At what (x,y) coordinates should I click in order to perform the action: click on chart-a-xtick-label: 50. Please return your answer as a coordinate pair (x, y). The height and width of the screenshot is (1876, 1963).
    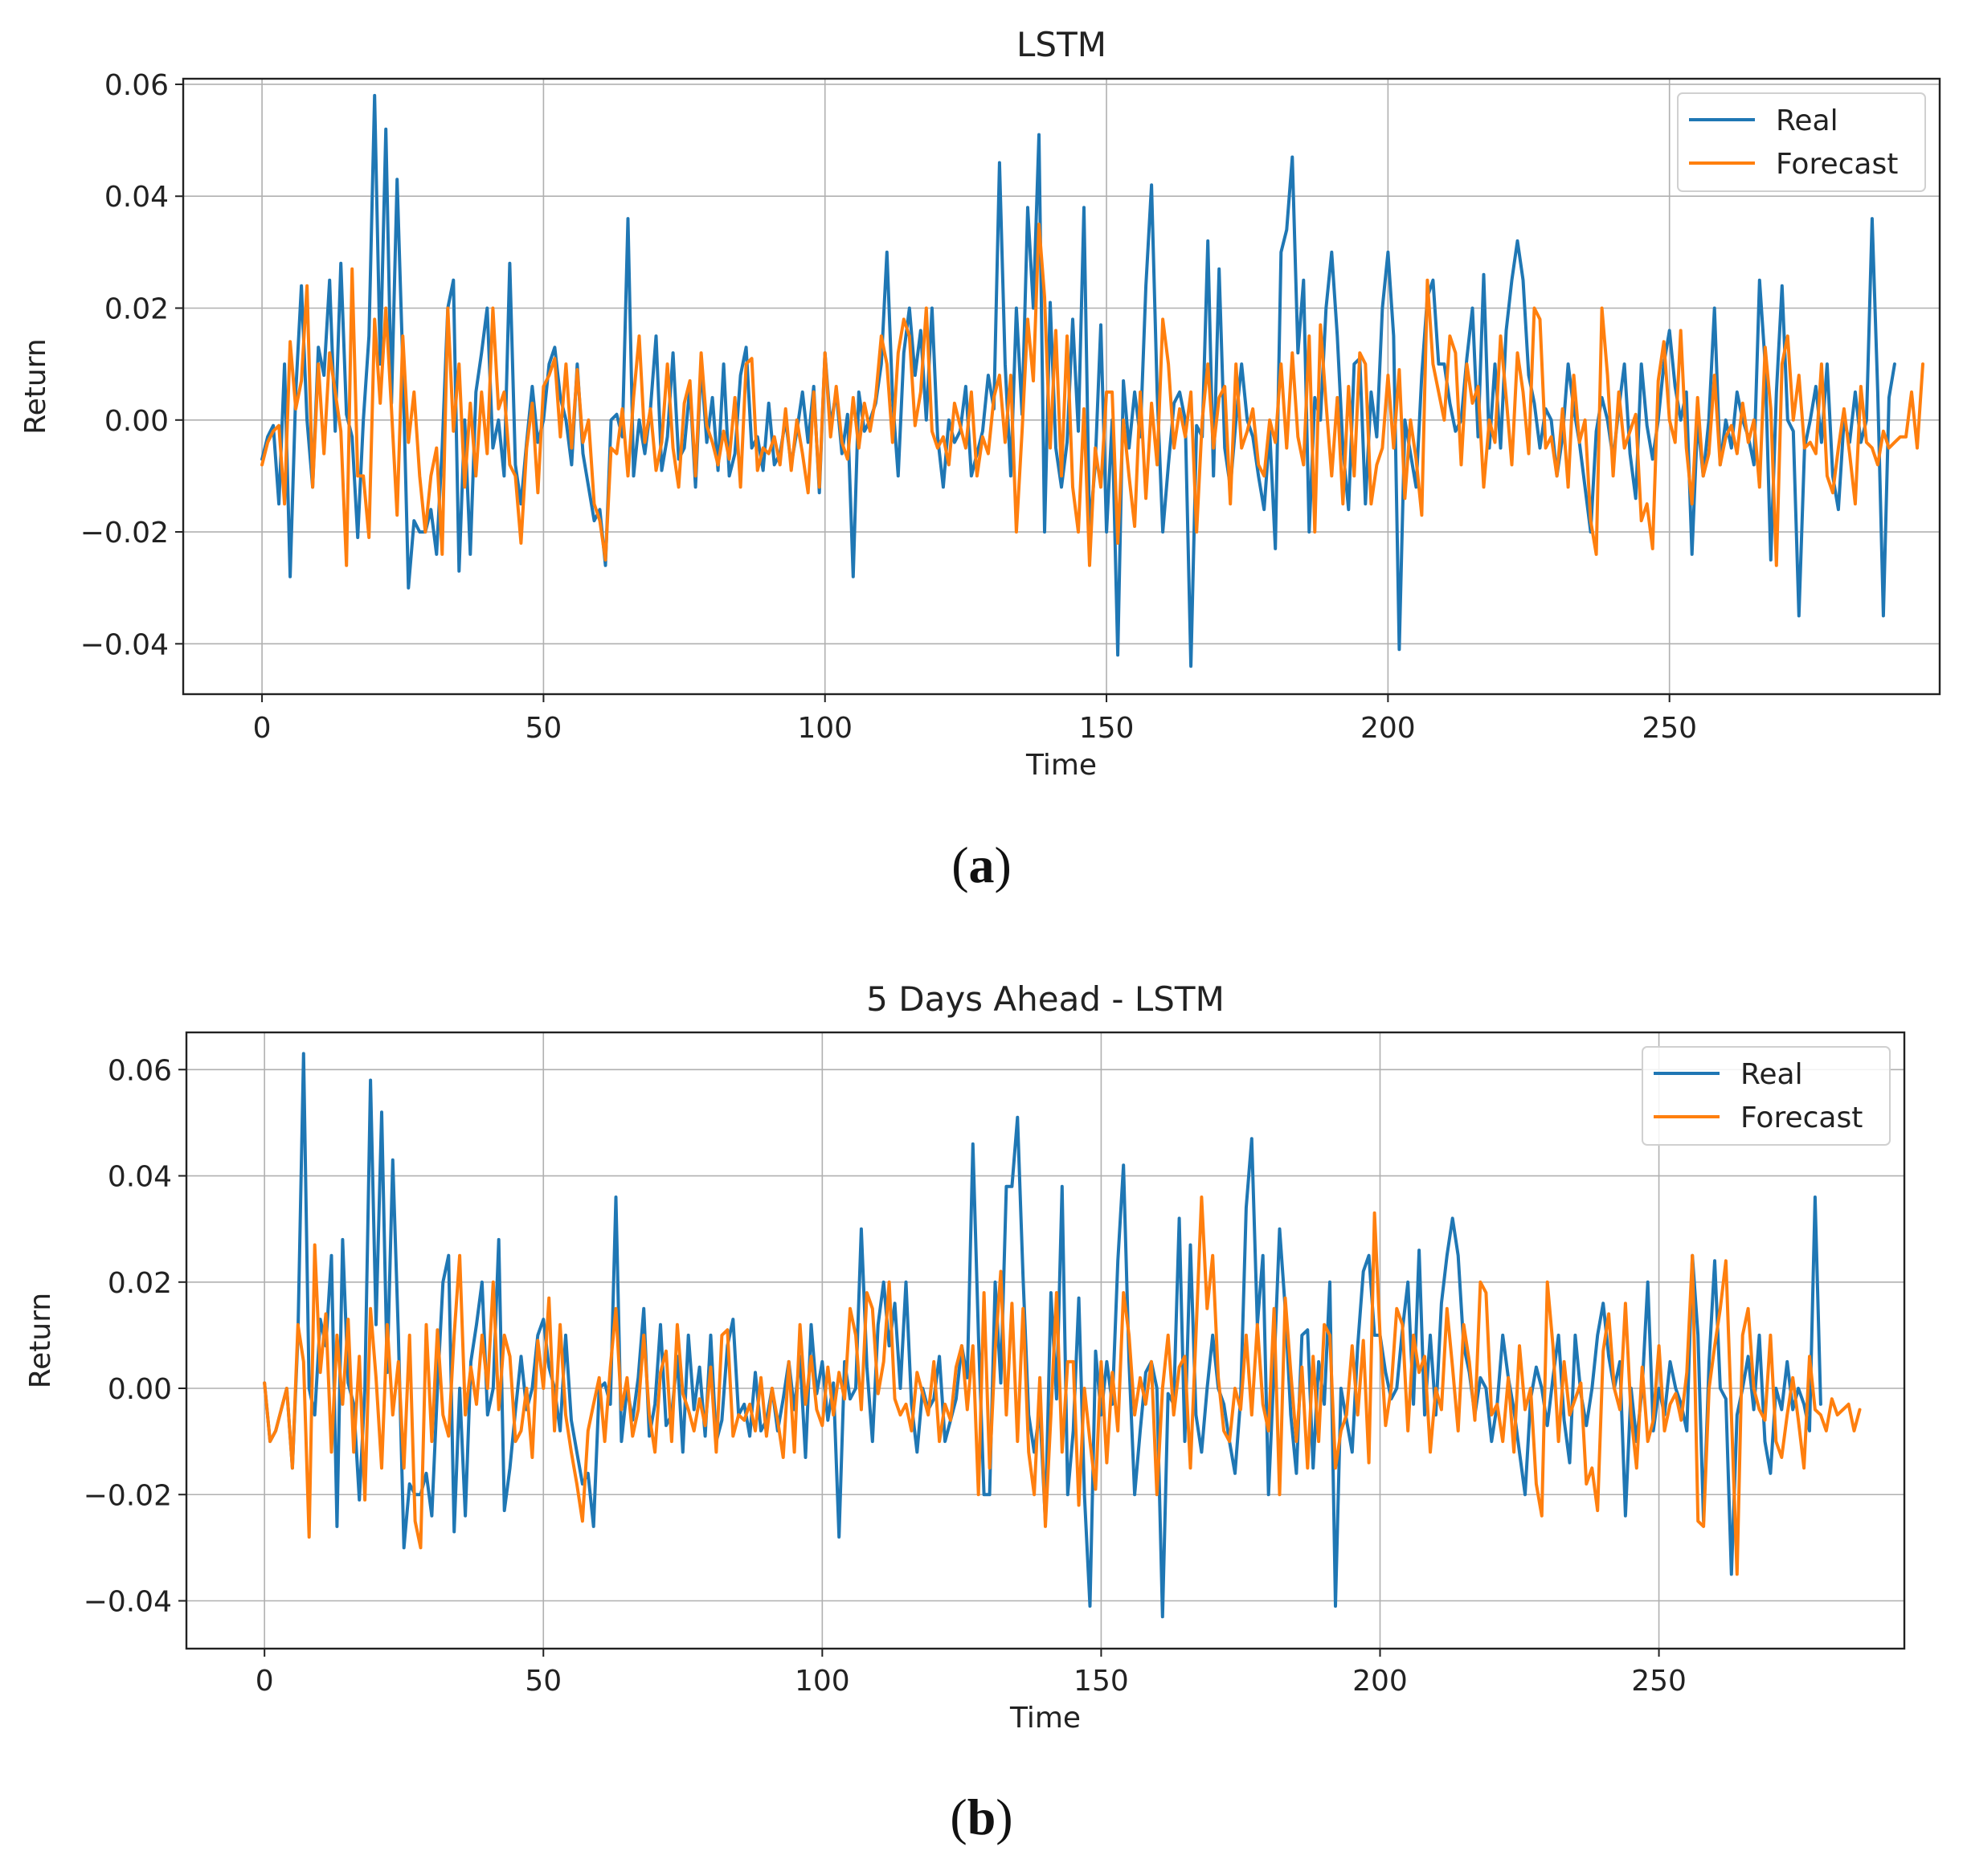
    Looking at the image, I should click on (544, 728).